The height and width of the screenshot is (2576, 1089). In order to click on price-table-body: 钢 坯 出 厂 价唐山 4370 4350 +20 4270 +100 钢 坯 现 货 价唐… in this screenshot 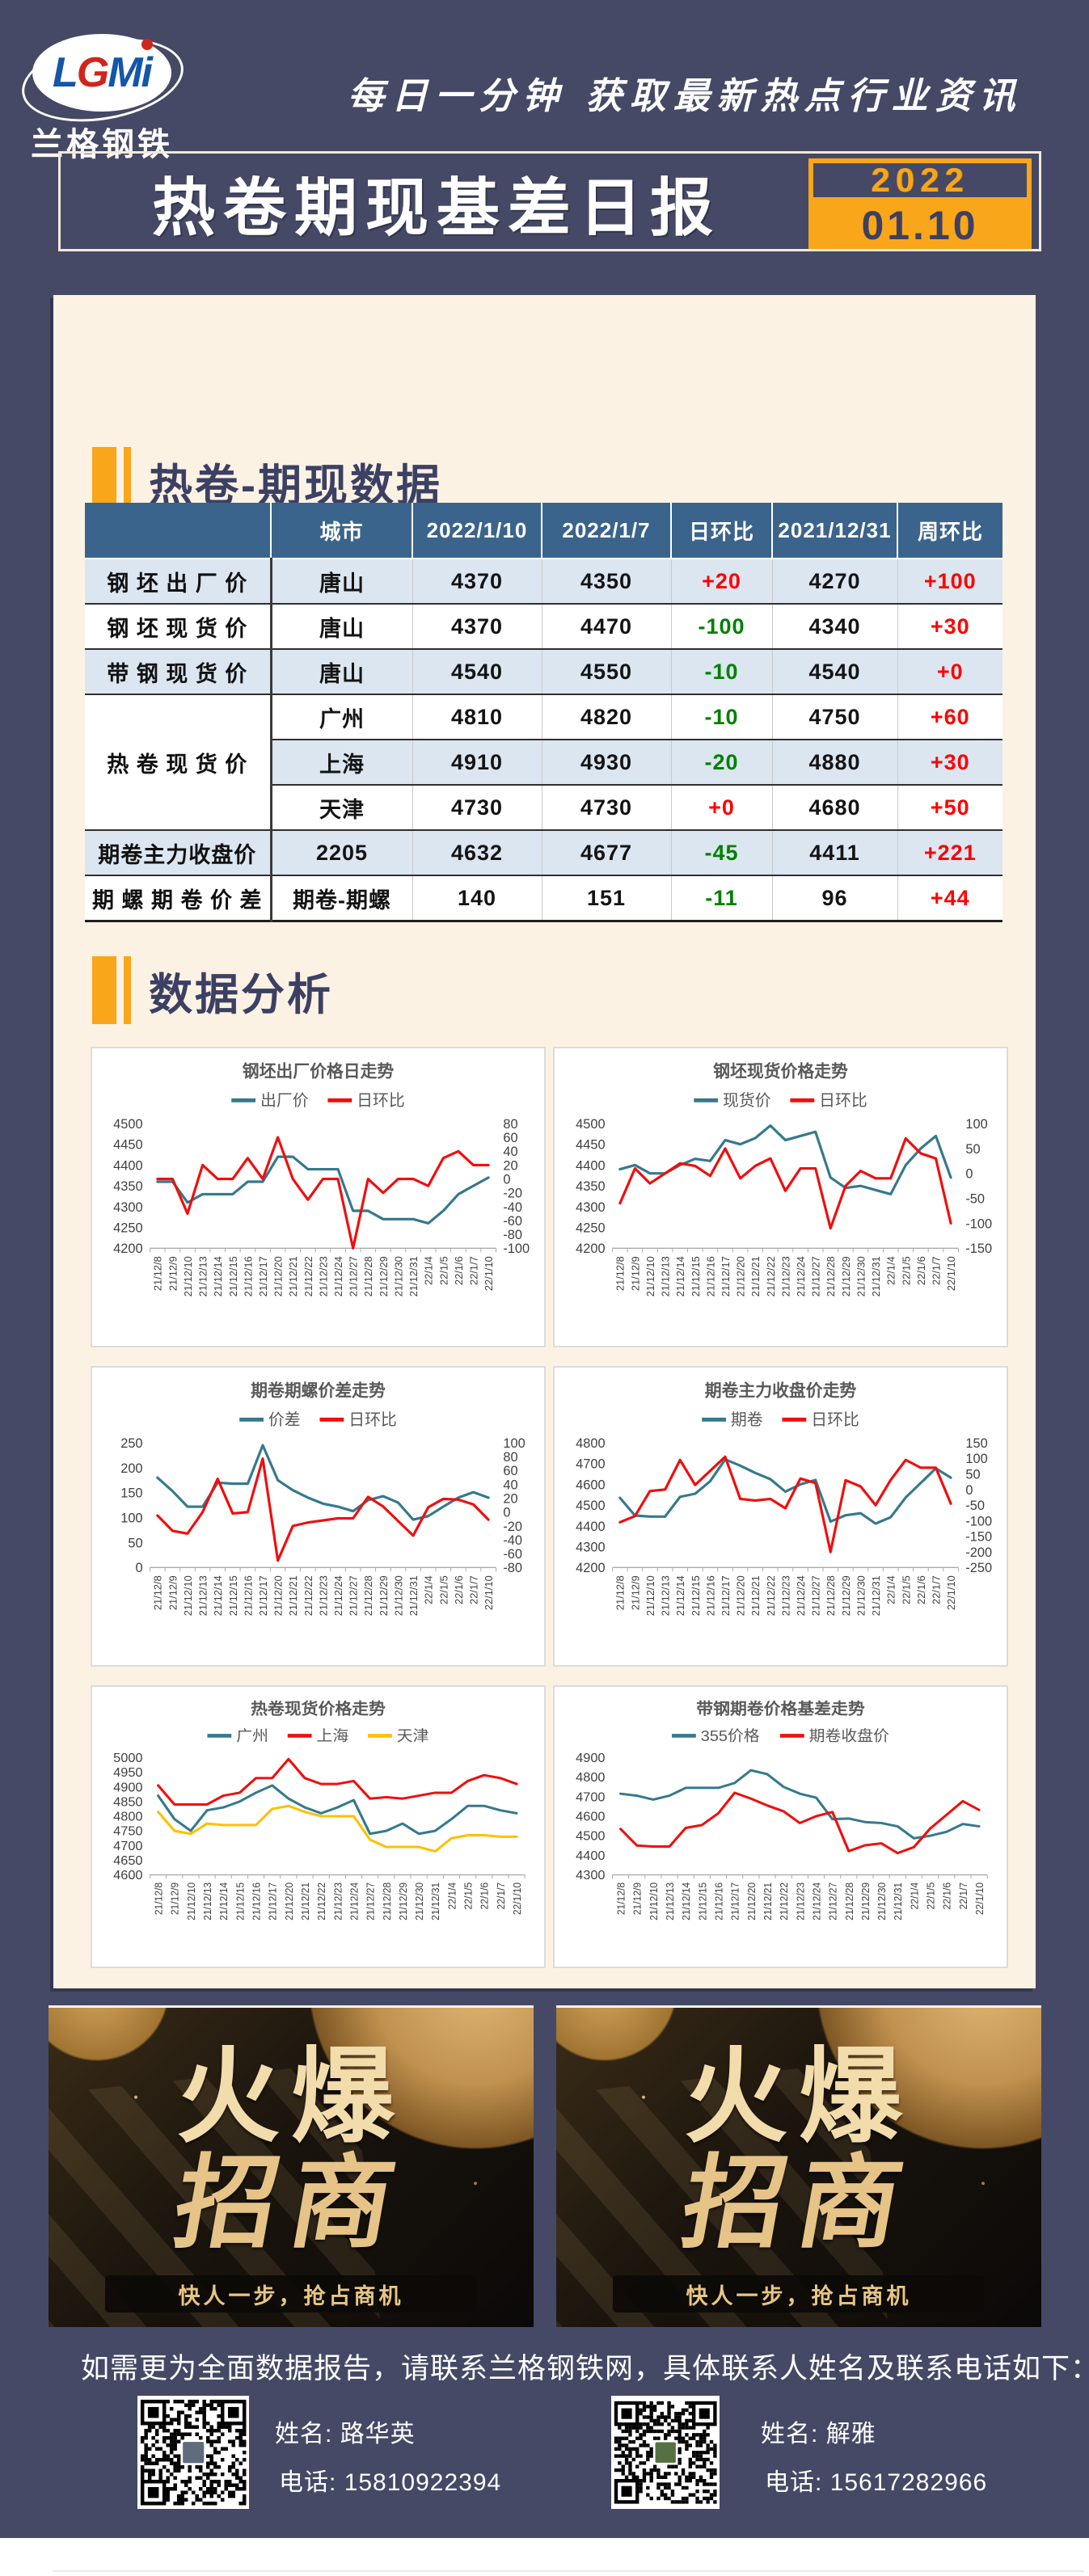, I will do `click(543, 739)`.